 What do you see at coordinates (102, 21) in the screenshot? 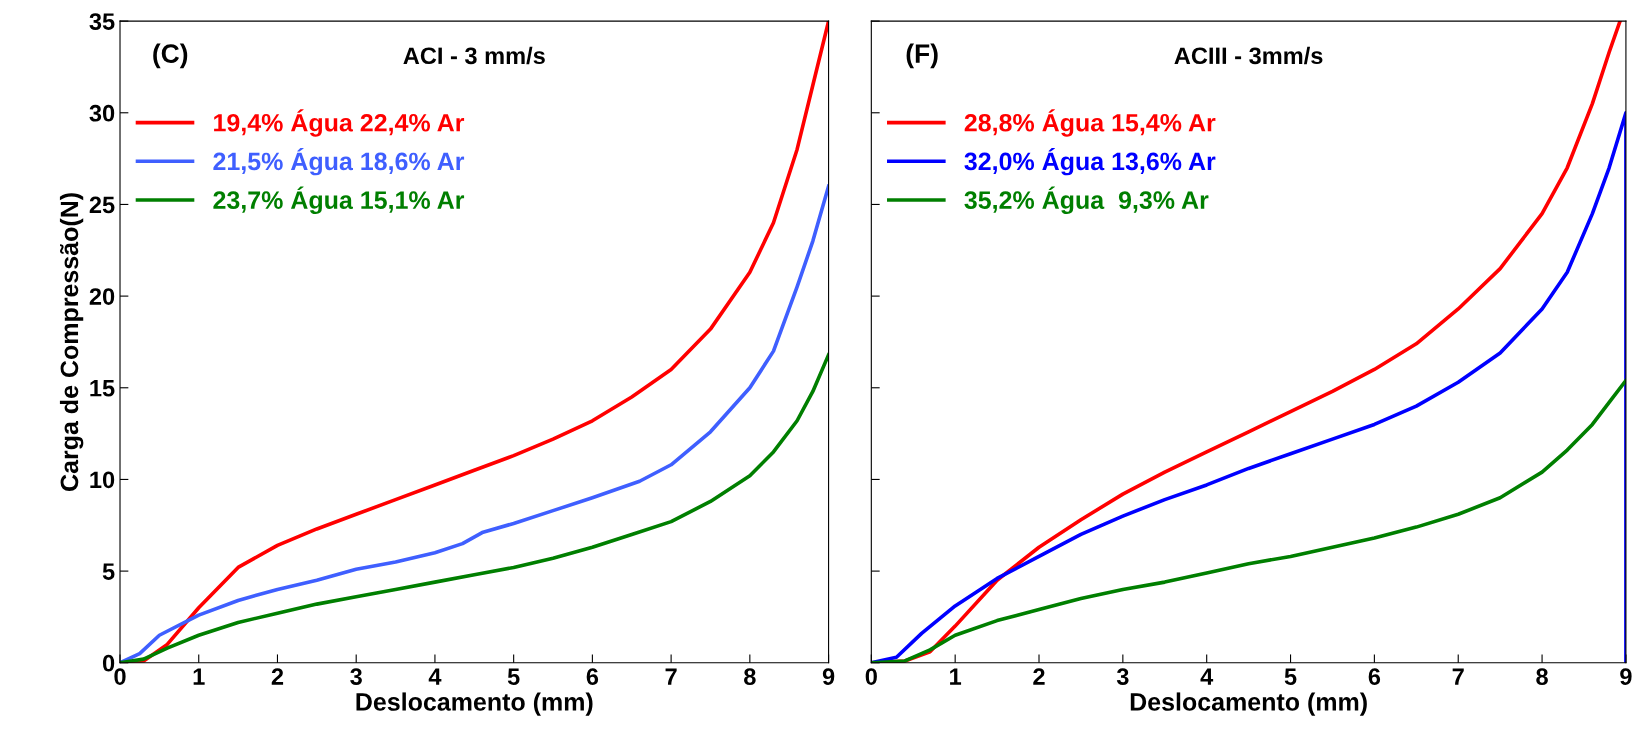
I see `y-tick-label: 35` at bounding box center [102, 21].